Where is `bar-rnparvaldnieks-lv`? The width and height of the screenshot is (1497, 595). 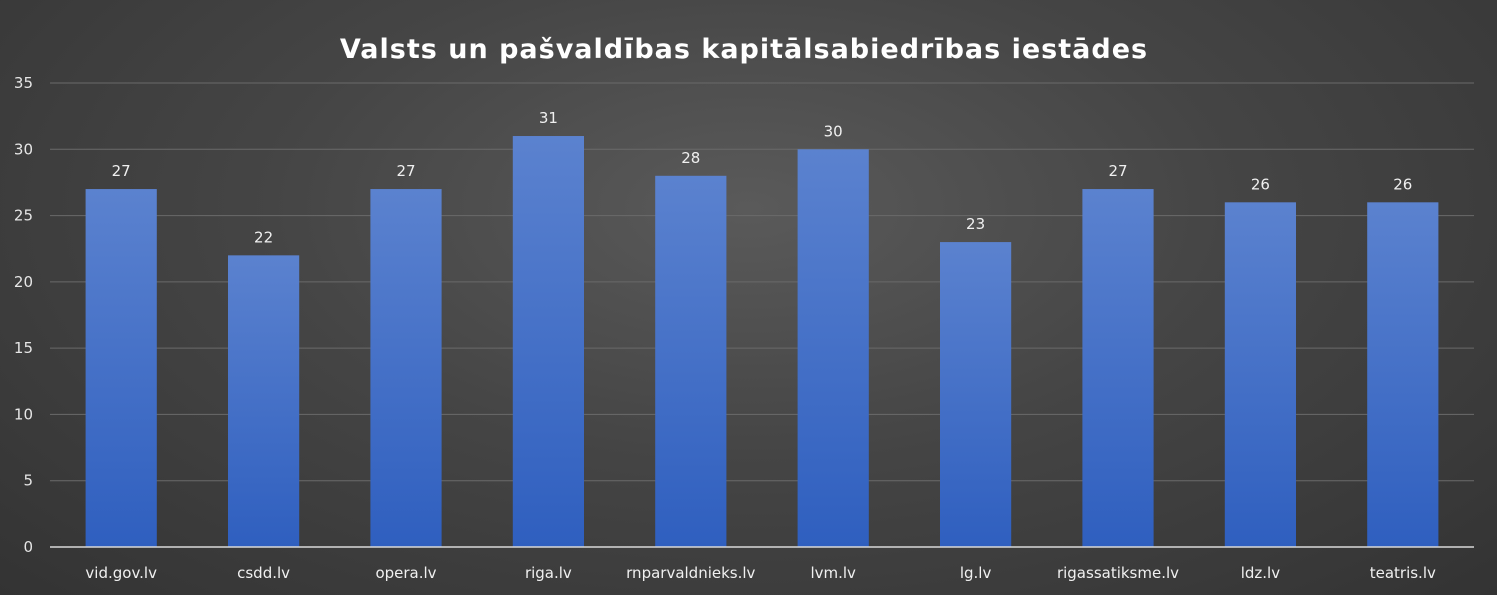
bar-rnparvaldnieks-lv is located at coordinates (691, 361).